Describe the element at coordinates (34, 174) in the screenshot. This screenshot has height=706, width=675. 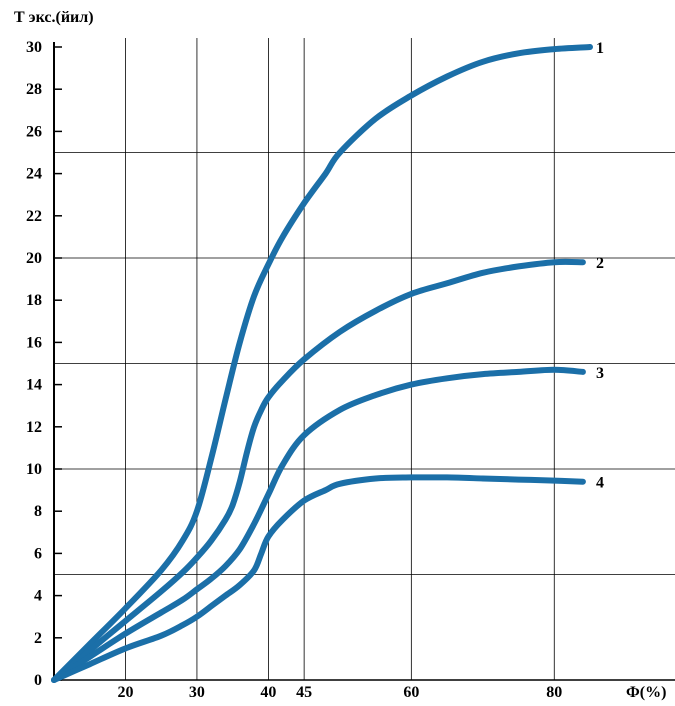
I see `y-tick-label-24: 24` at that location.